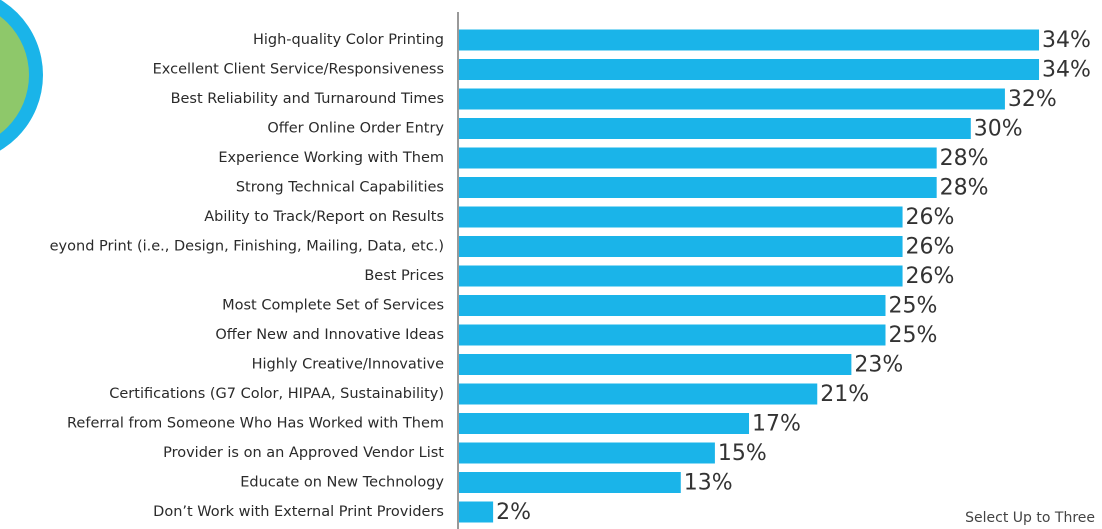 The width and height of the screenshot is (1102, 529). What do you see at coordinates (776, 424) in the screenshot?
I see `value-label: 17%` at bounding box center [776, 424].